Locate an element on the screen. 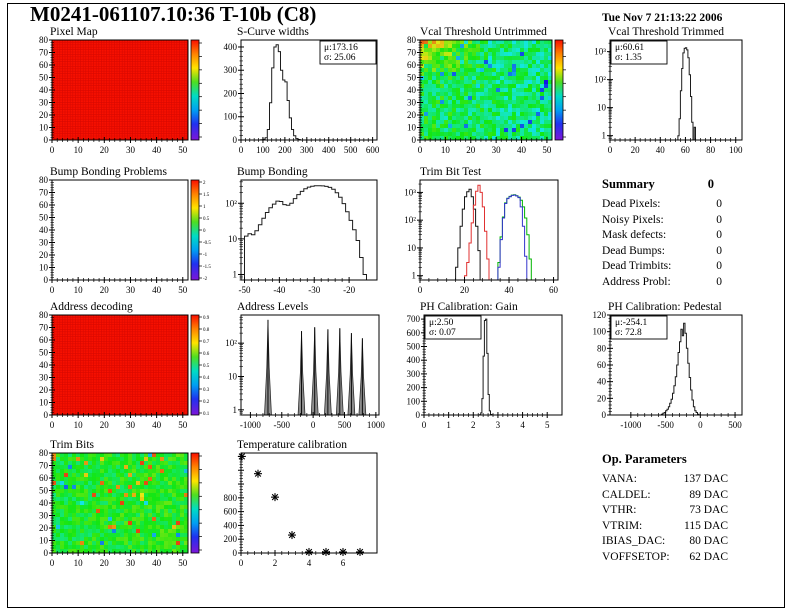 The image size is (792, 612). summary-total: 0 is located at coordinates (710, 184).